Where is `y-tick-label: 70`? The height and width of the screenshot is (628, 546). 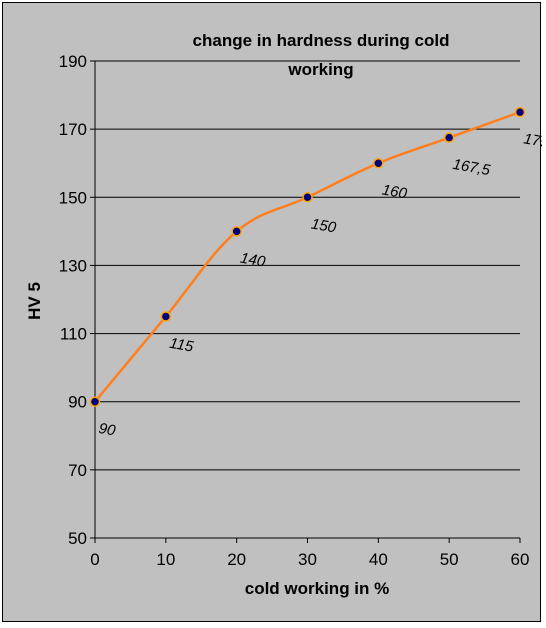 y-tick-label: 70 is located at coordinates (77, 470).